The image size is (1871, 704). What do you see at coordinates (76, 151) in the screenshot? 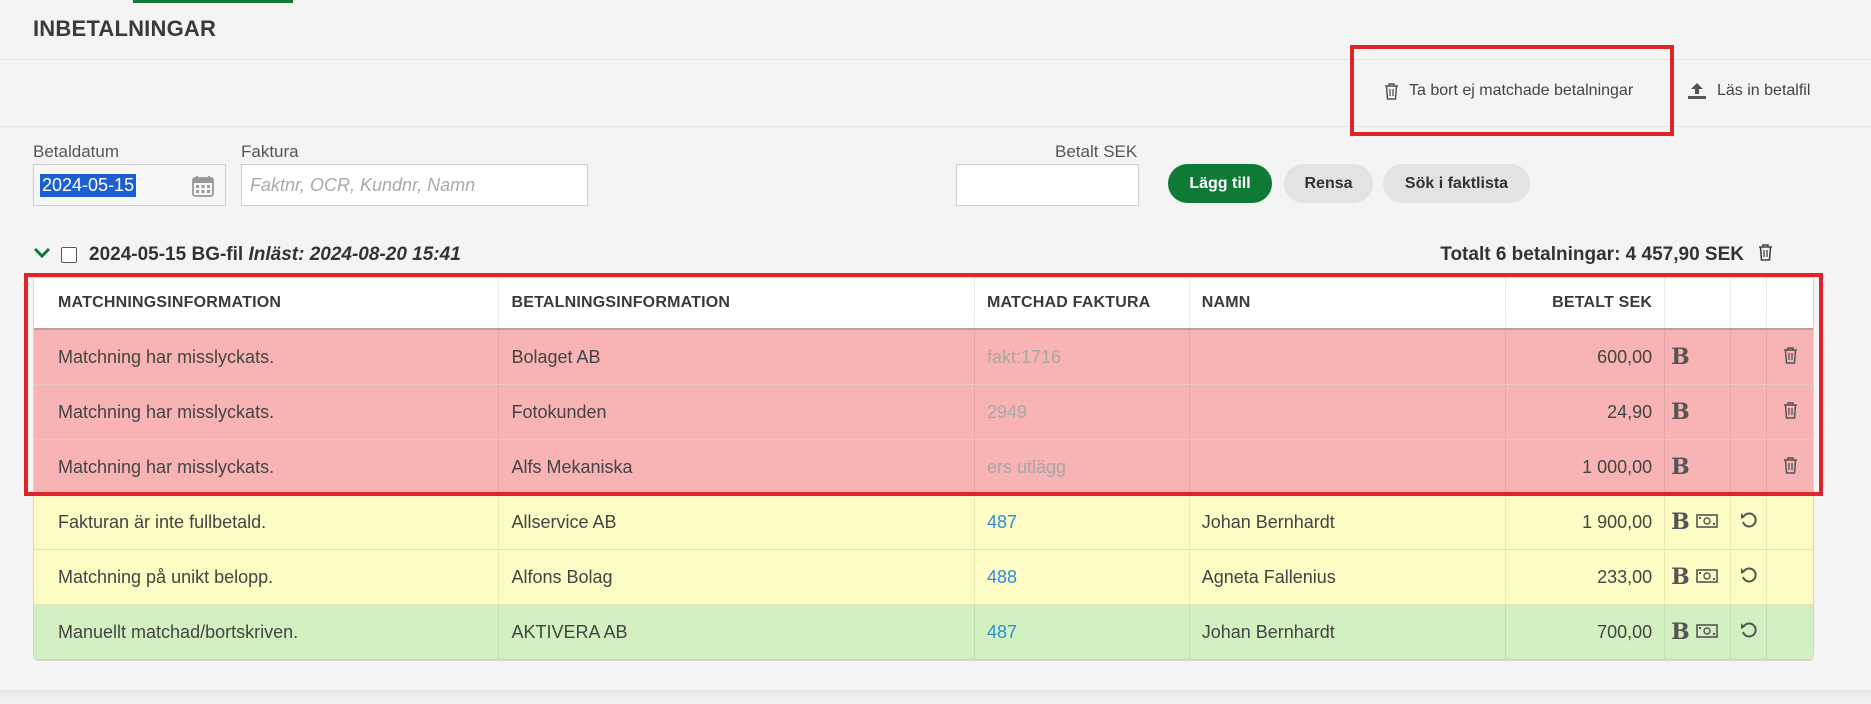
I see `date-label: Betaldatum` at bounding box center [76, 151].